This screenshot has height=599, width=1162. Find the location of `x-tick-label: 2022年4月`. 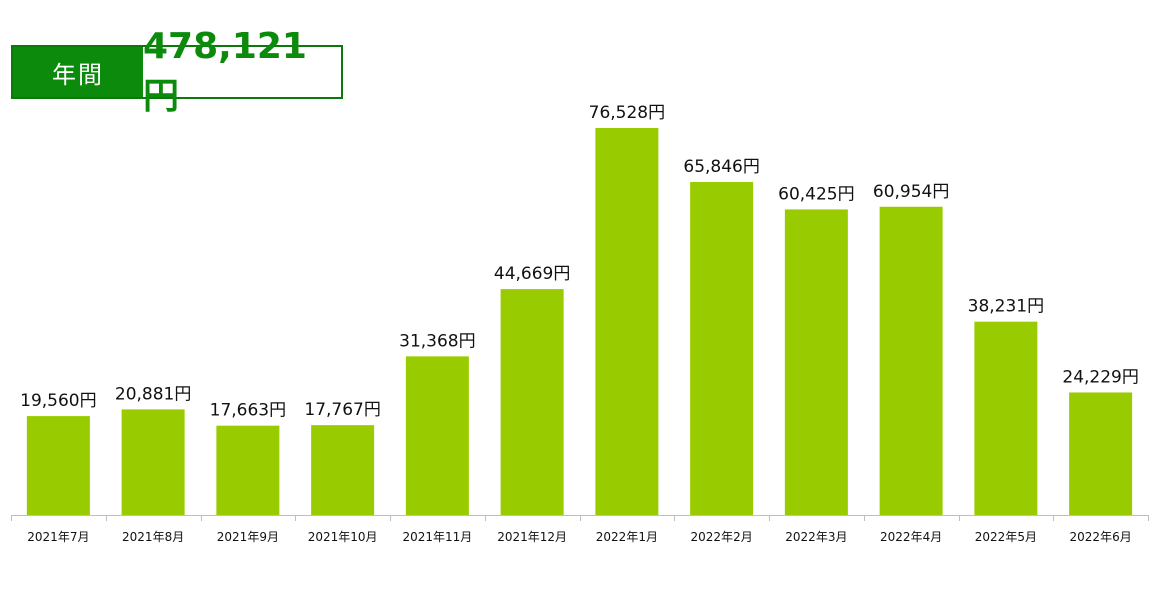

x-tick-label: 2022年4月 is located at coordinates (911, 537).